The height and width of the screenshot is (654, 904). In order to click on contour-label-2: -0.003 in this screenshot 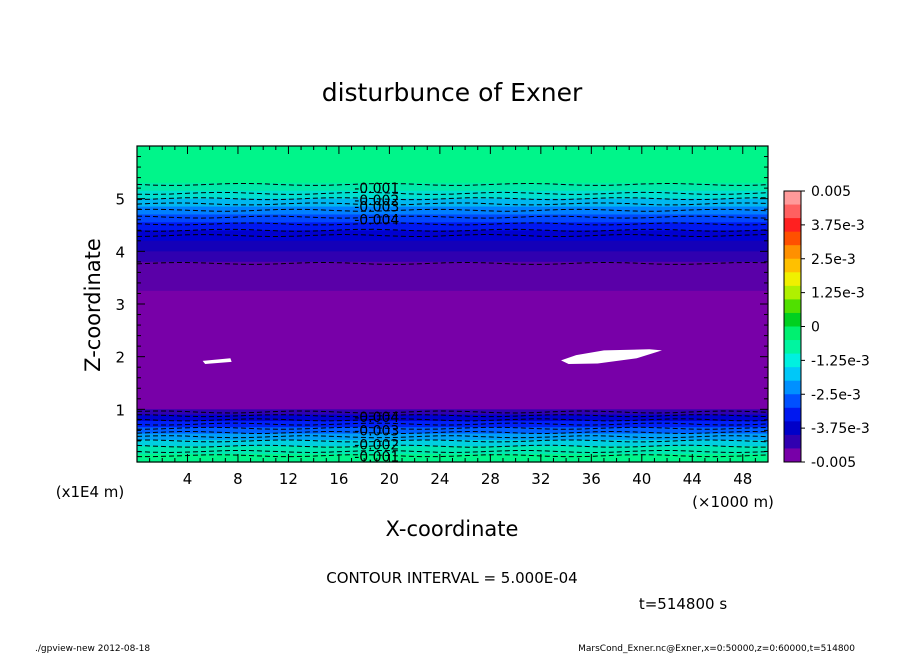, I will do `click(376, 208)`.